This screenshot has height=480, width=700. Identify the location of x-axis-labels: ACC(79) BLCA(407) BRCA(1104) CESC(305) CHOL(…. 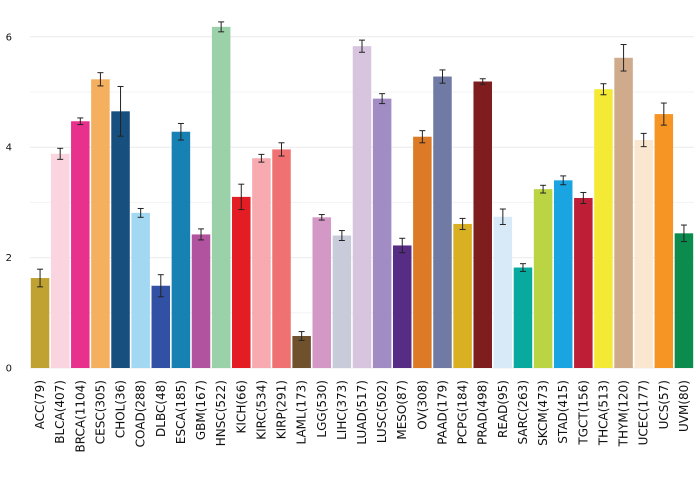
(362, 416).